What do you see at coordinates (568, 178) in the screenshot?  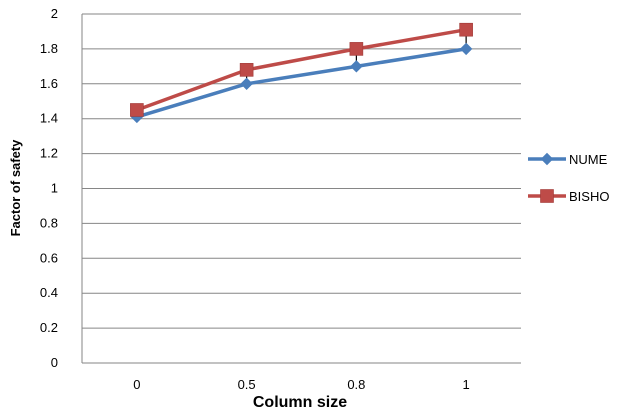 I see `legend: NUME BISHO` at bounding box center [568, 178].